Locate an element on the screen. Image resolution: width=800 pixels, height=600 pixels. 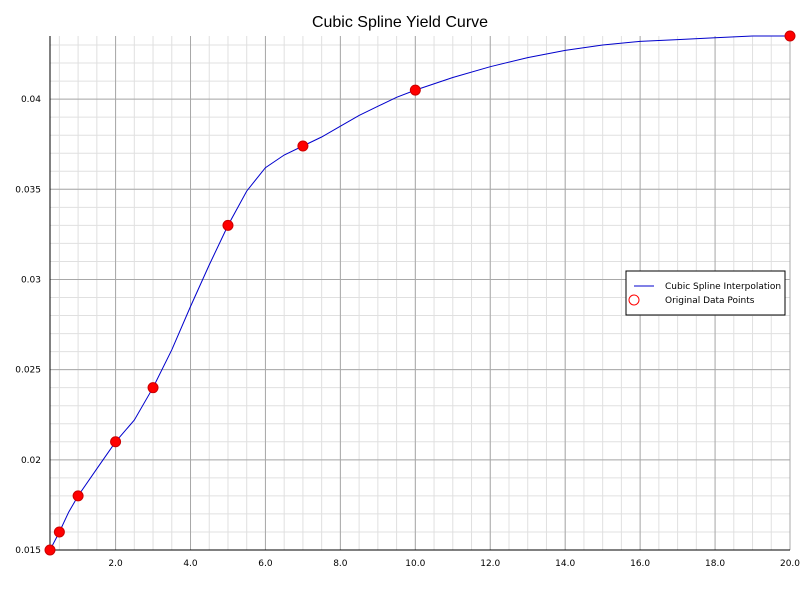
x-tick-label: 4.0 is located at coordinates (190, 564).